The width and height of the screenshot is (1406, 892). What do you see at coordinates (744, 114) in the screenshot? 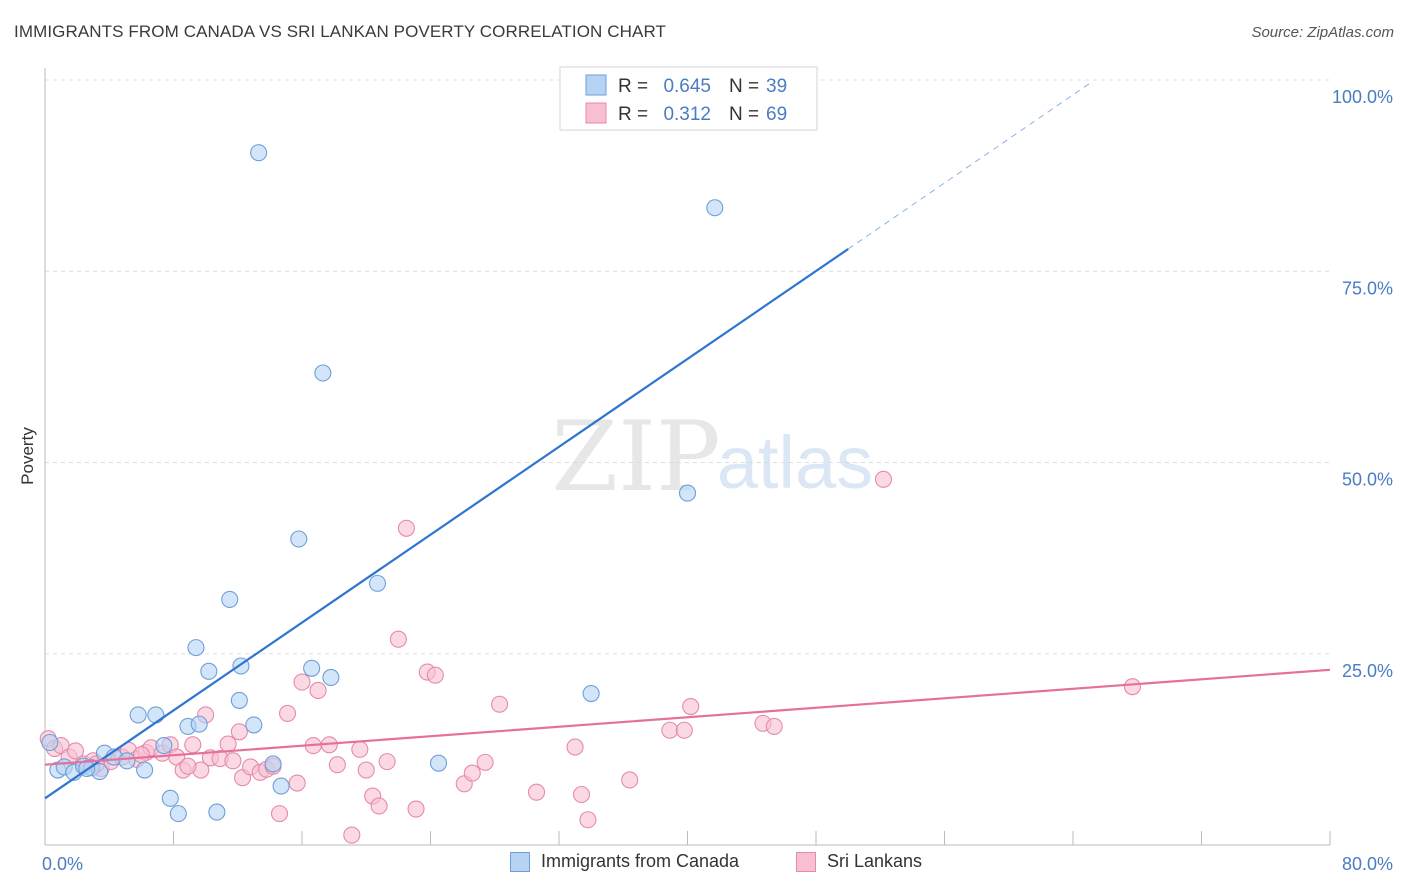
I see `stats-n-label-srilankans: N =` at bounding box center [744, 114].